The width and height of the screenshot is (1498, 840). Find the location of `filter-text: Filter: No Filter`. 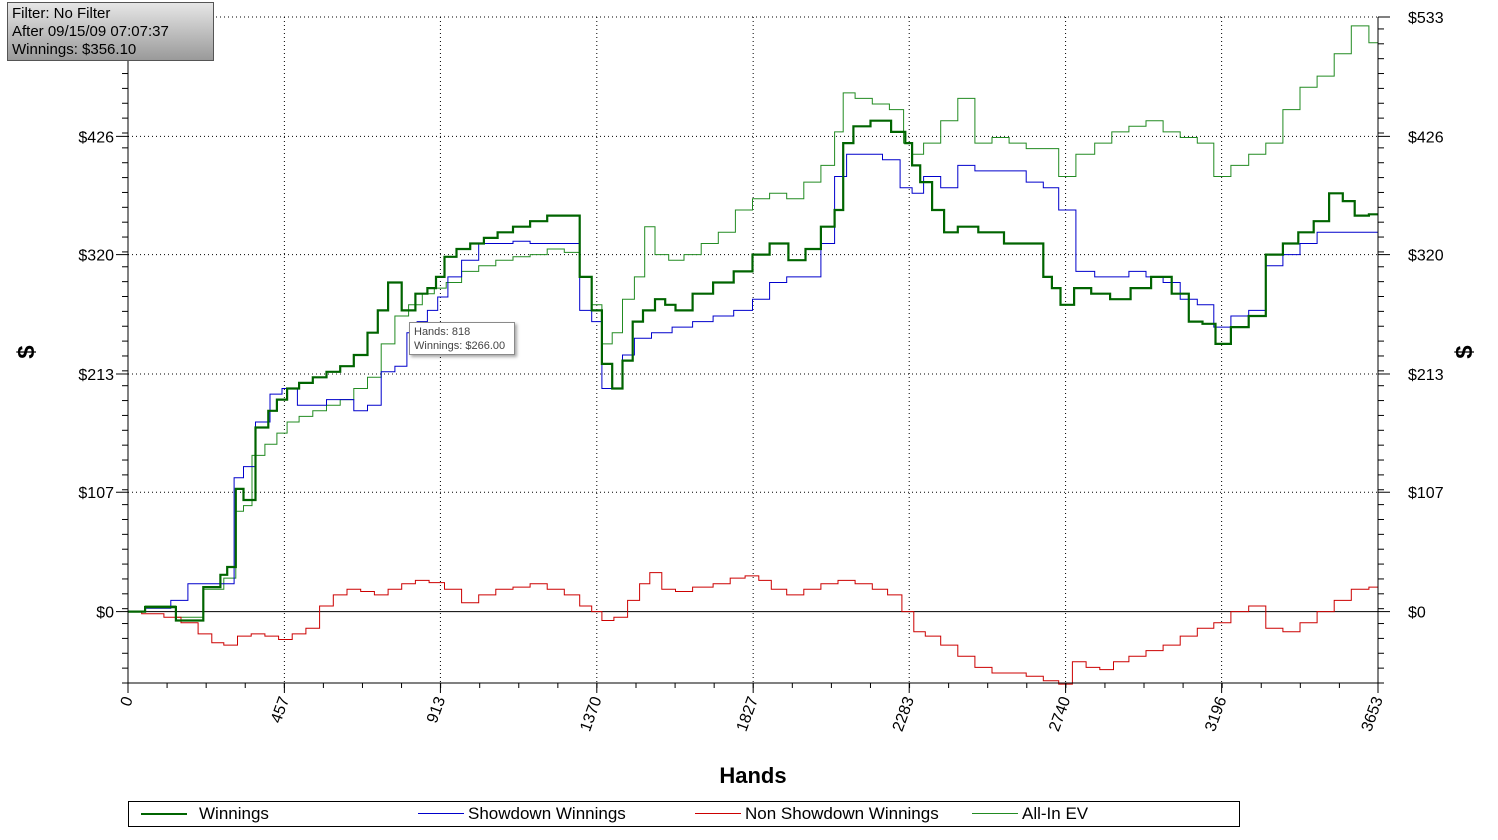

filter-text: Filter: No Filter is located at coordinates (61, 13).